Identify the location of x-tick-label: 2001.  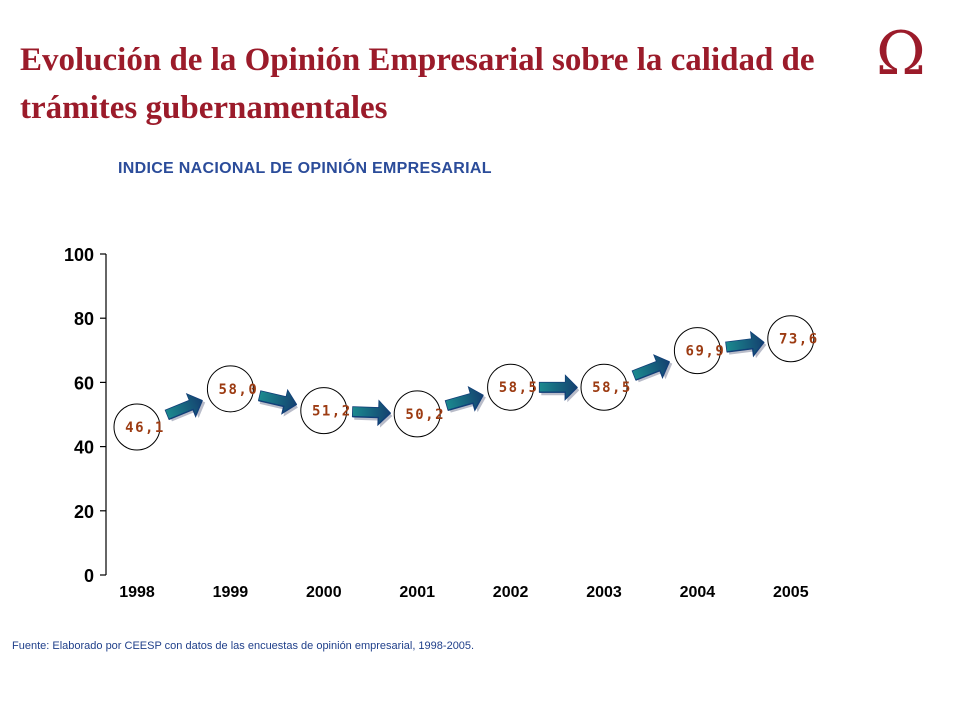
(417, 592).